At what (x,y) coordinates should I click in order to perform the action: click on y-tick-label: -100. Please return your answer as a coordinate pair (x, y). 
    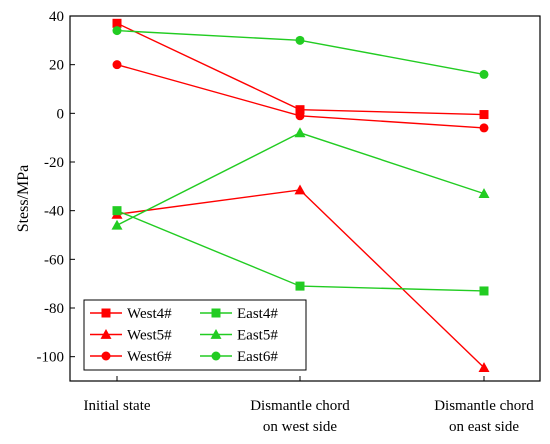
    Looking at the image, I should click on (51, 358).